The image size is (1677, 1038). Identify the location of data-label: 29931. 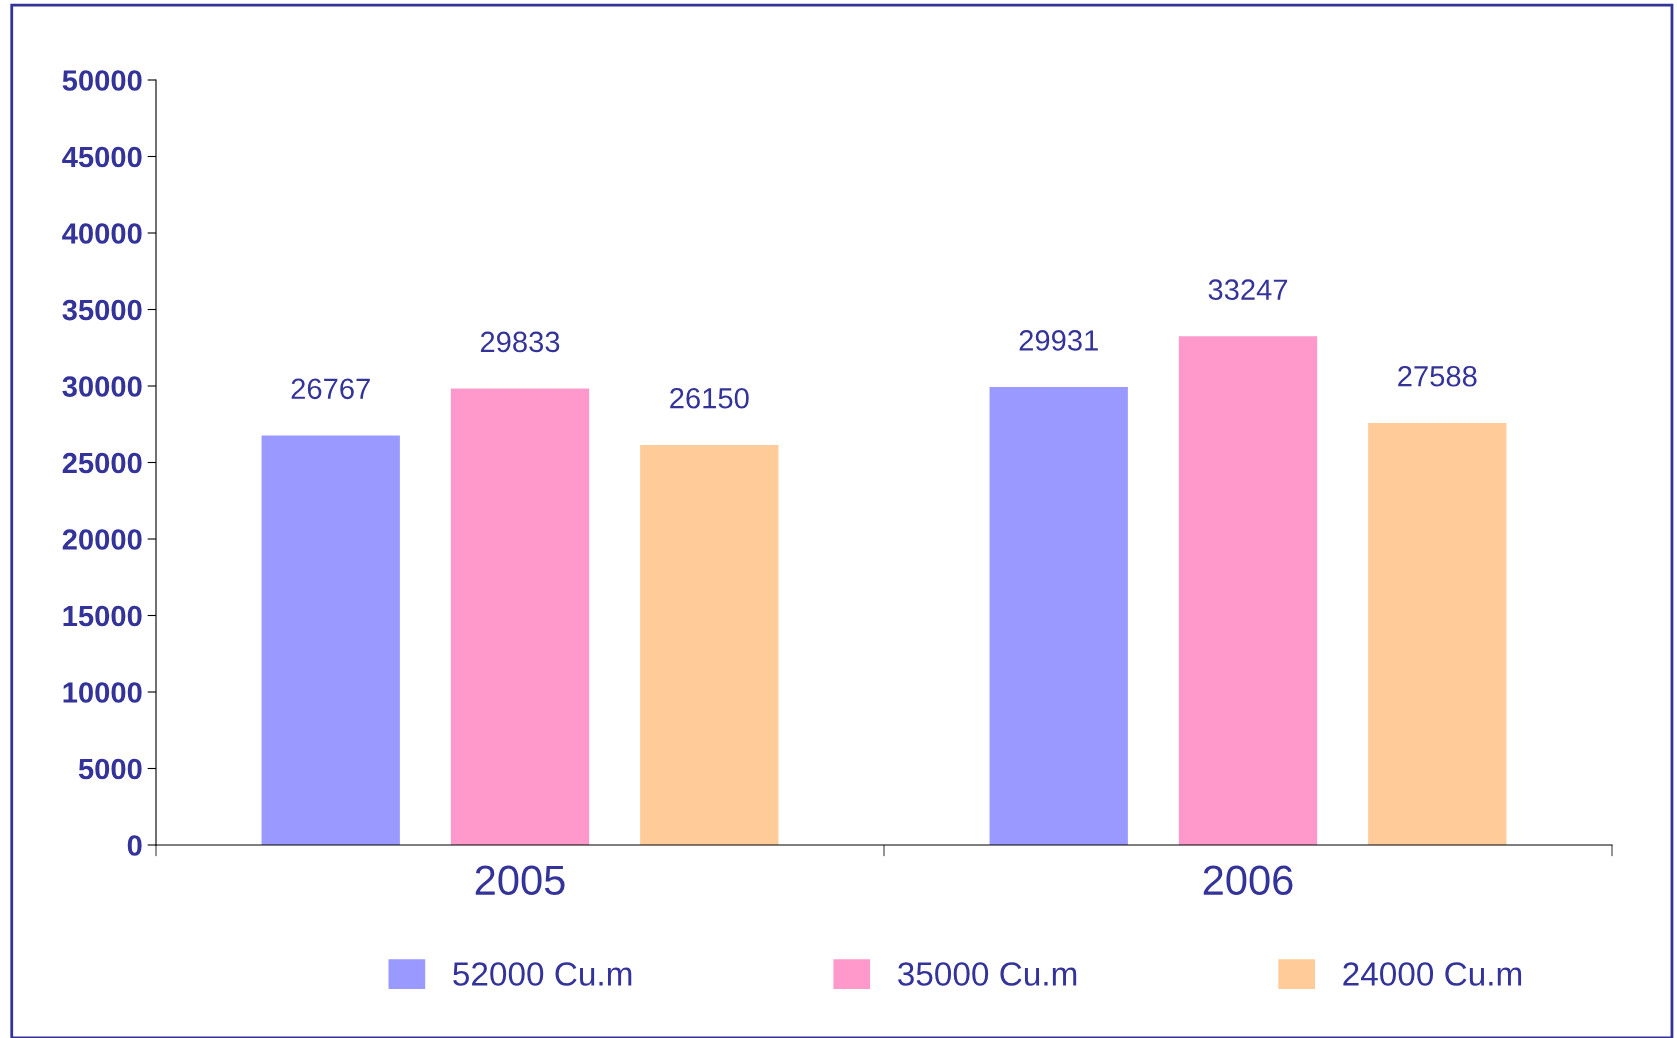
(1058, 340).